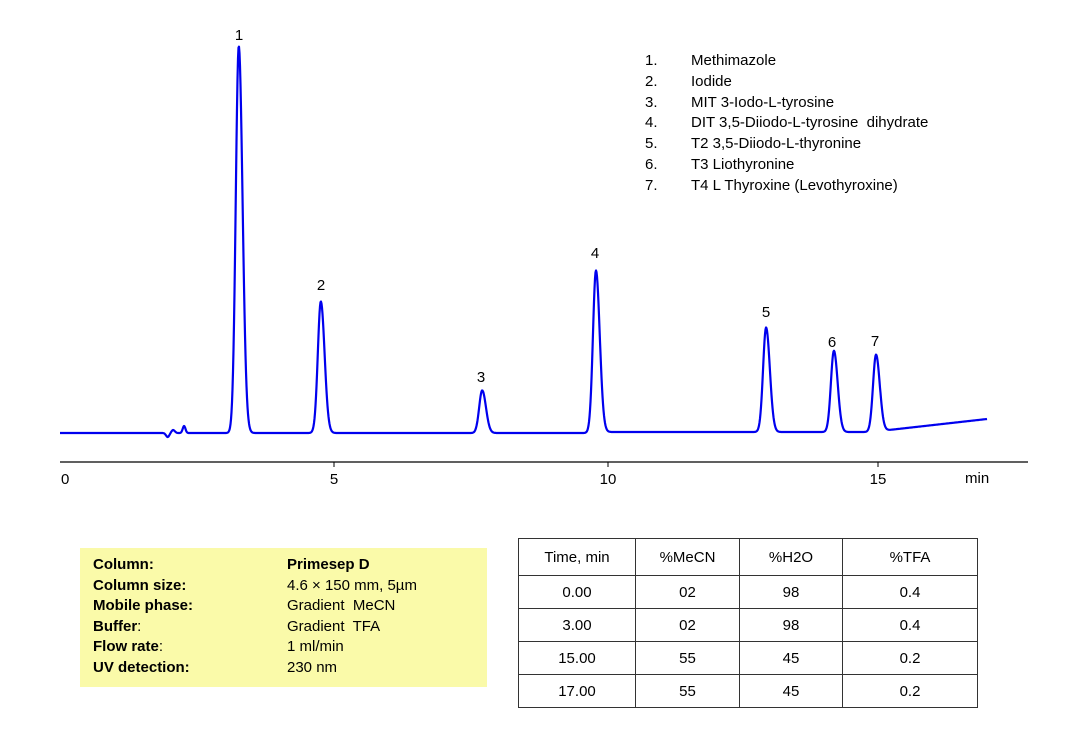  Describe the element at coordinates (910, 557) in the screenshot. I see `header-tfa: %TFA` at that location.